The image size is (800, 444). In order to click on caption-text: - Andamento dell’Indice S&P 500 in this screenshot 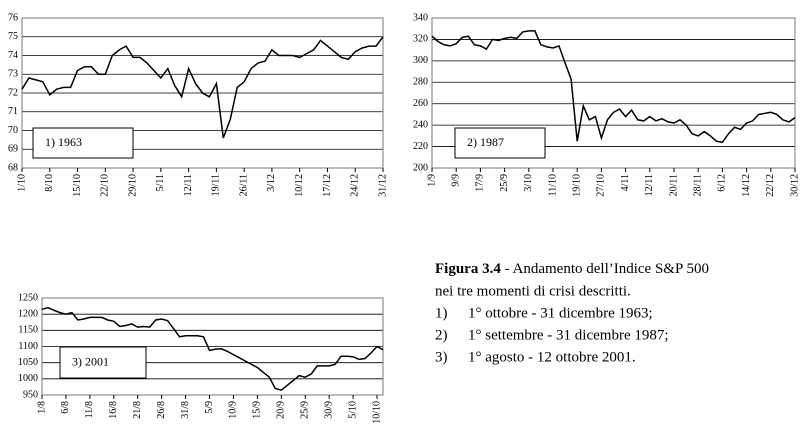, I will do `click(607, 269)`.